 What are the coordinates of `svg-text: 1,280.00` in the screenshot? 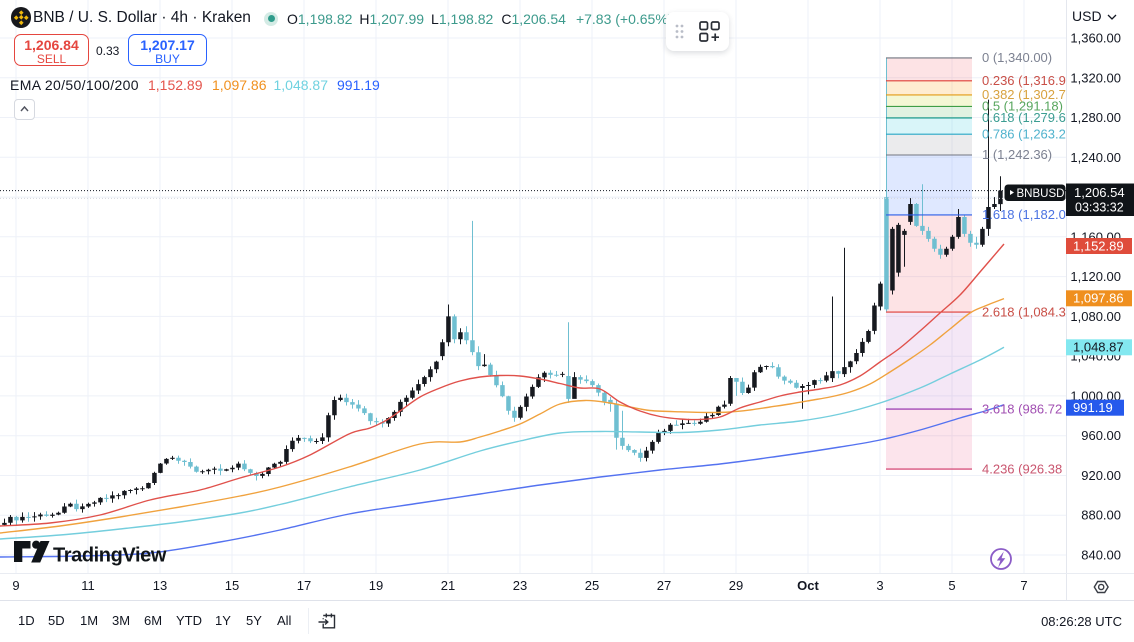 It's located at (1095, 117).